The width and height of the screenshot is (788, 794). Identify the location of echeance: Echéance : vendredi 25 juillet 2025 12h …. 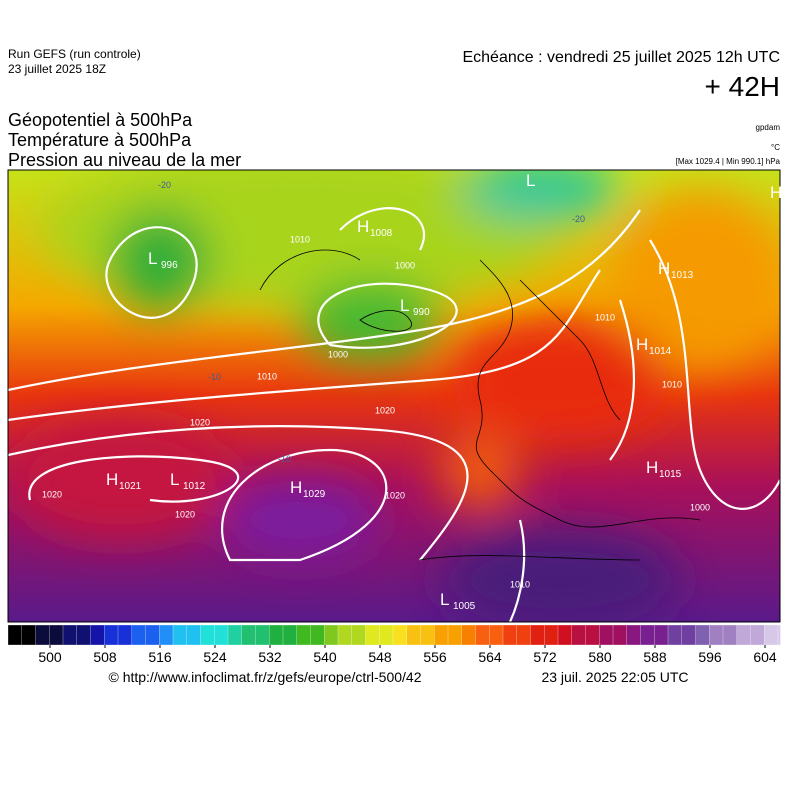
(621, 57).